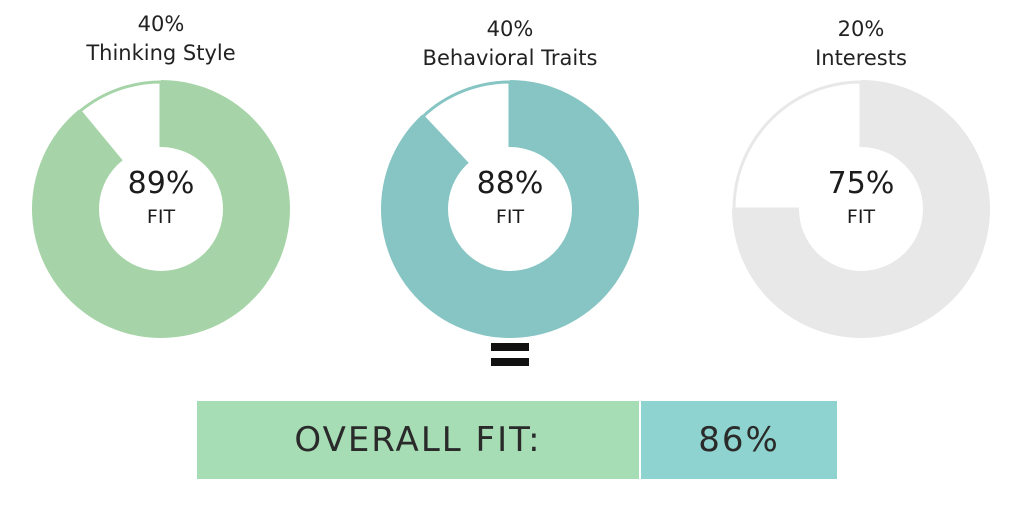 Image resolution: width=1024 pixels, height=522 pixels. I want to click on donut-hole-interests, so click(861, 209).